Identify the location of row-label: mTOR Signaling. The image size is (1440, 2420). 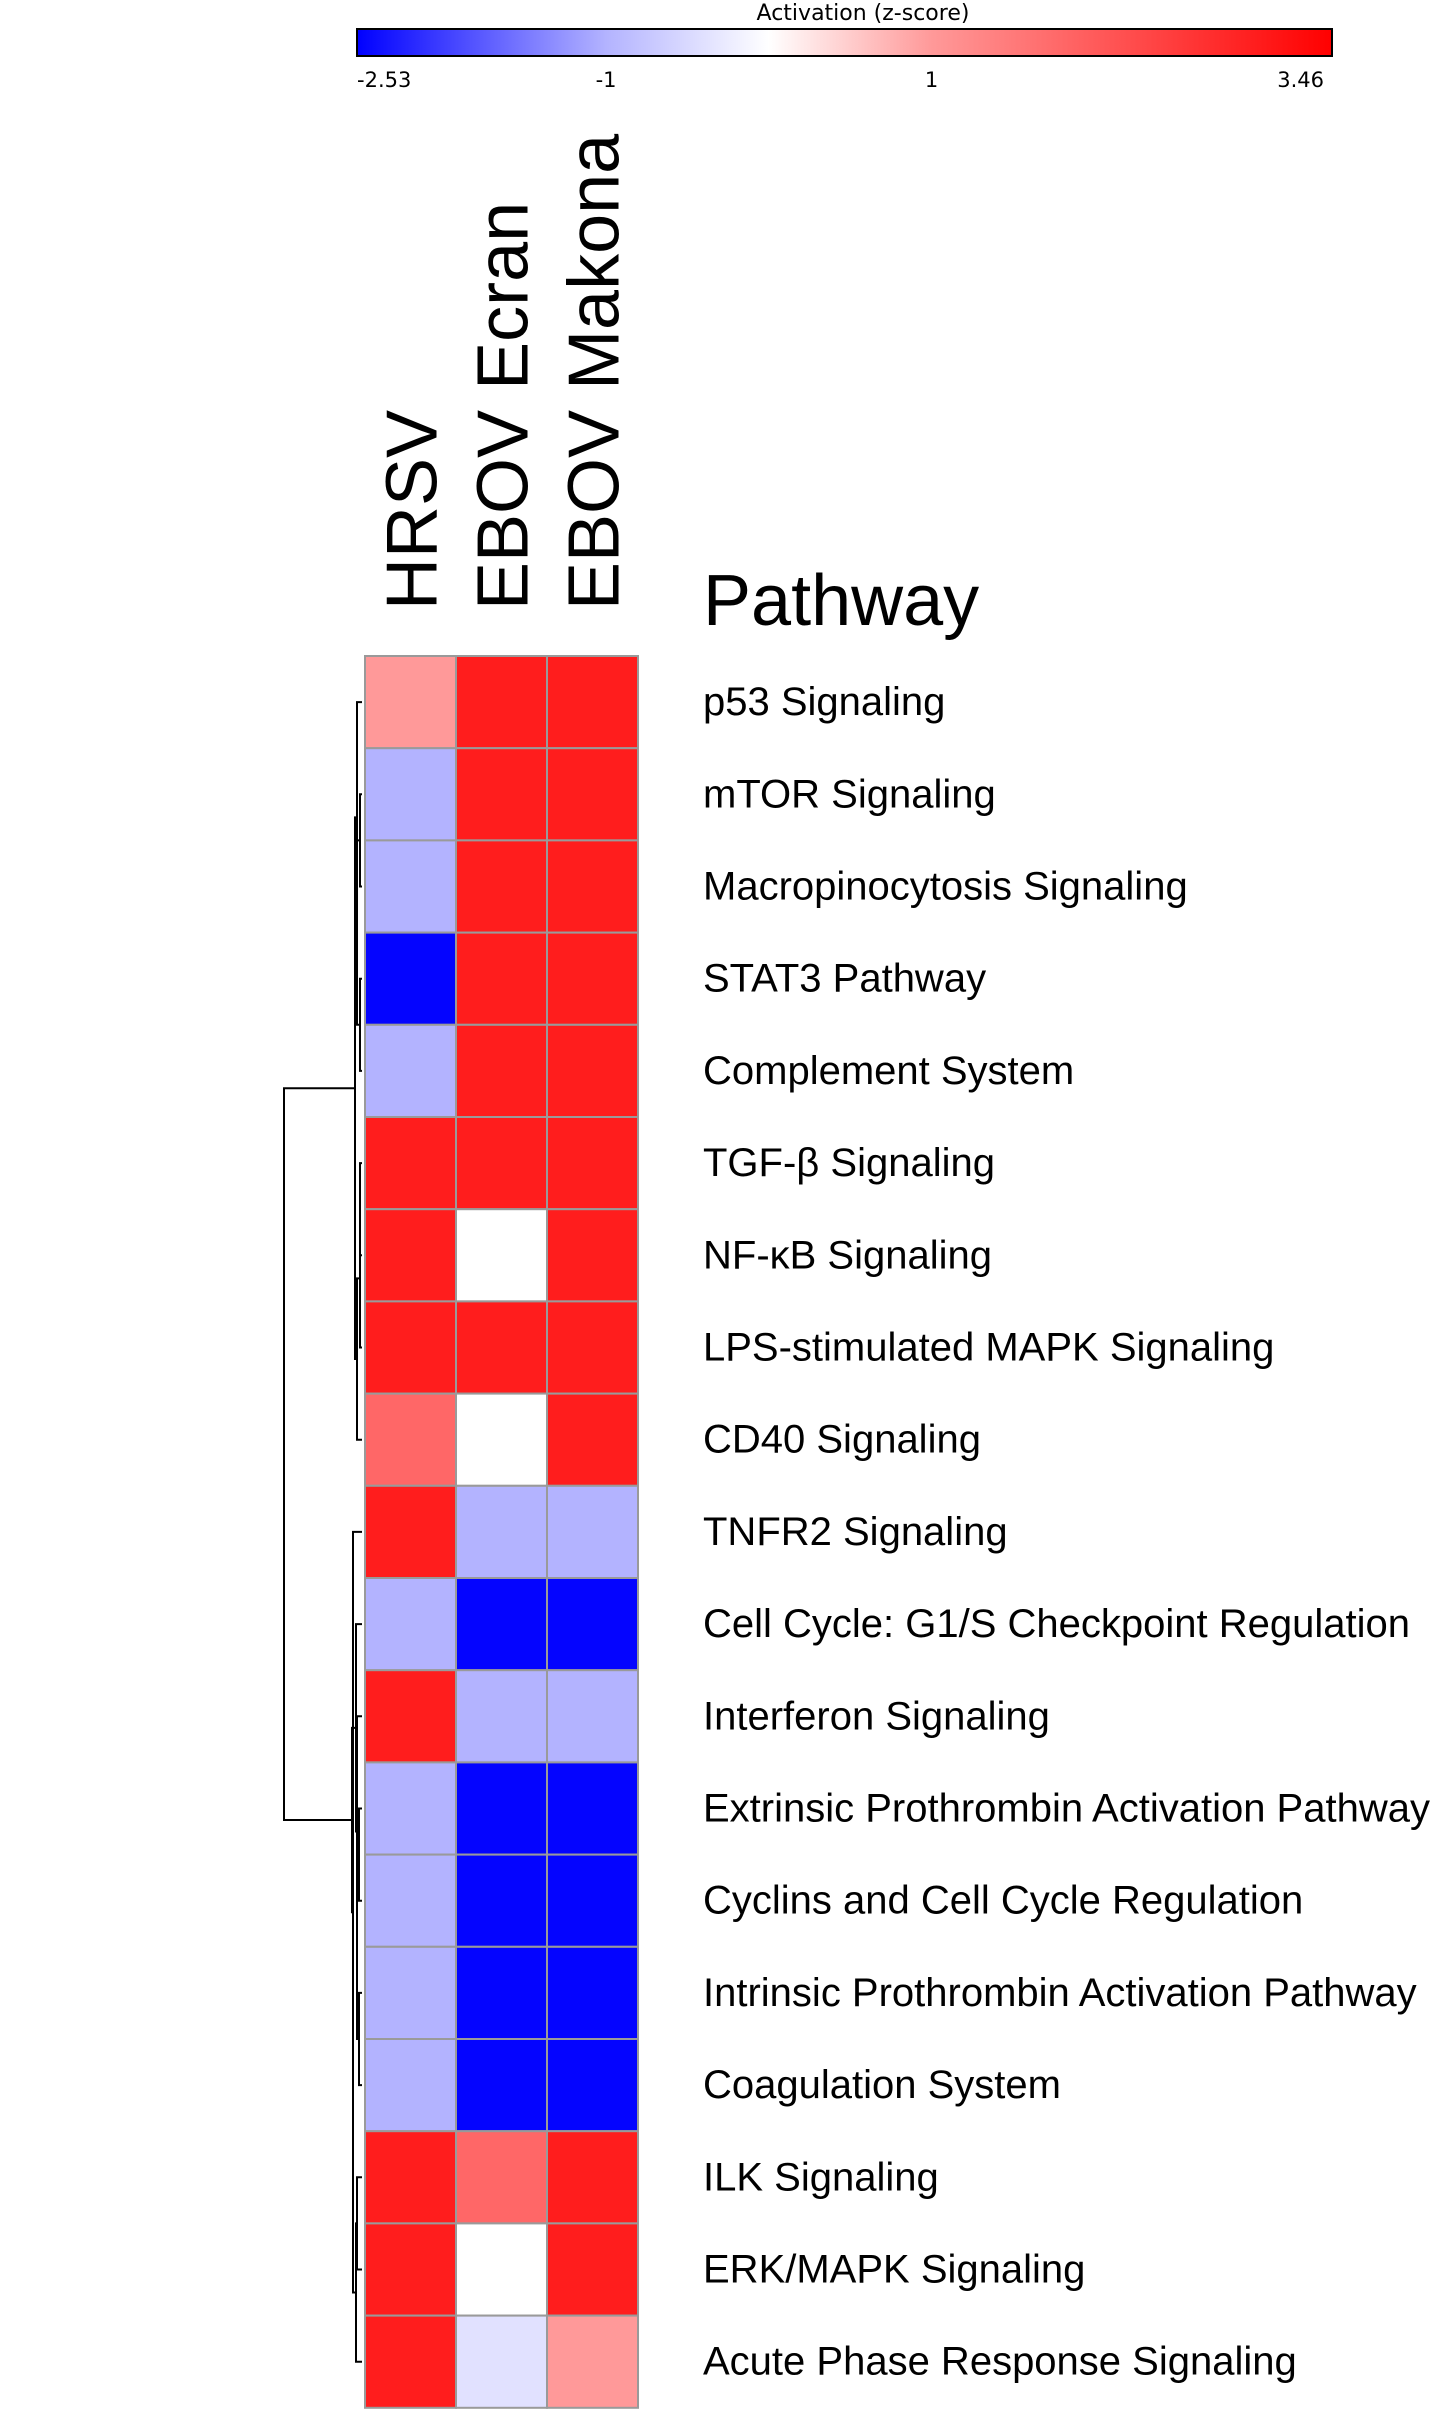
(849, 794).